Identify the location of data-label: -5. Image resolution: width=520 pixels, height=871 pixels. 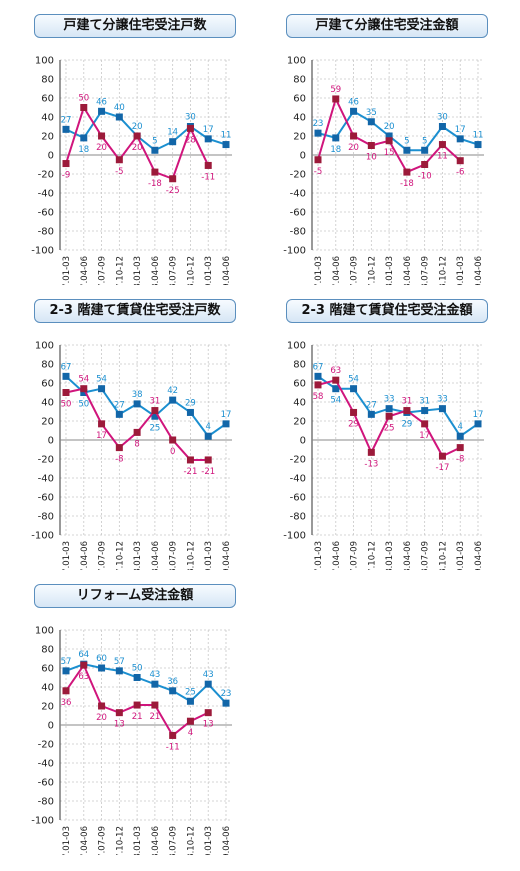
(318, 172).